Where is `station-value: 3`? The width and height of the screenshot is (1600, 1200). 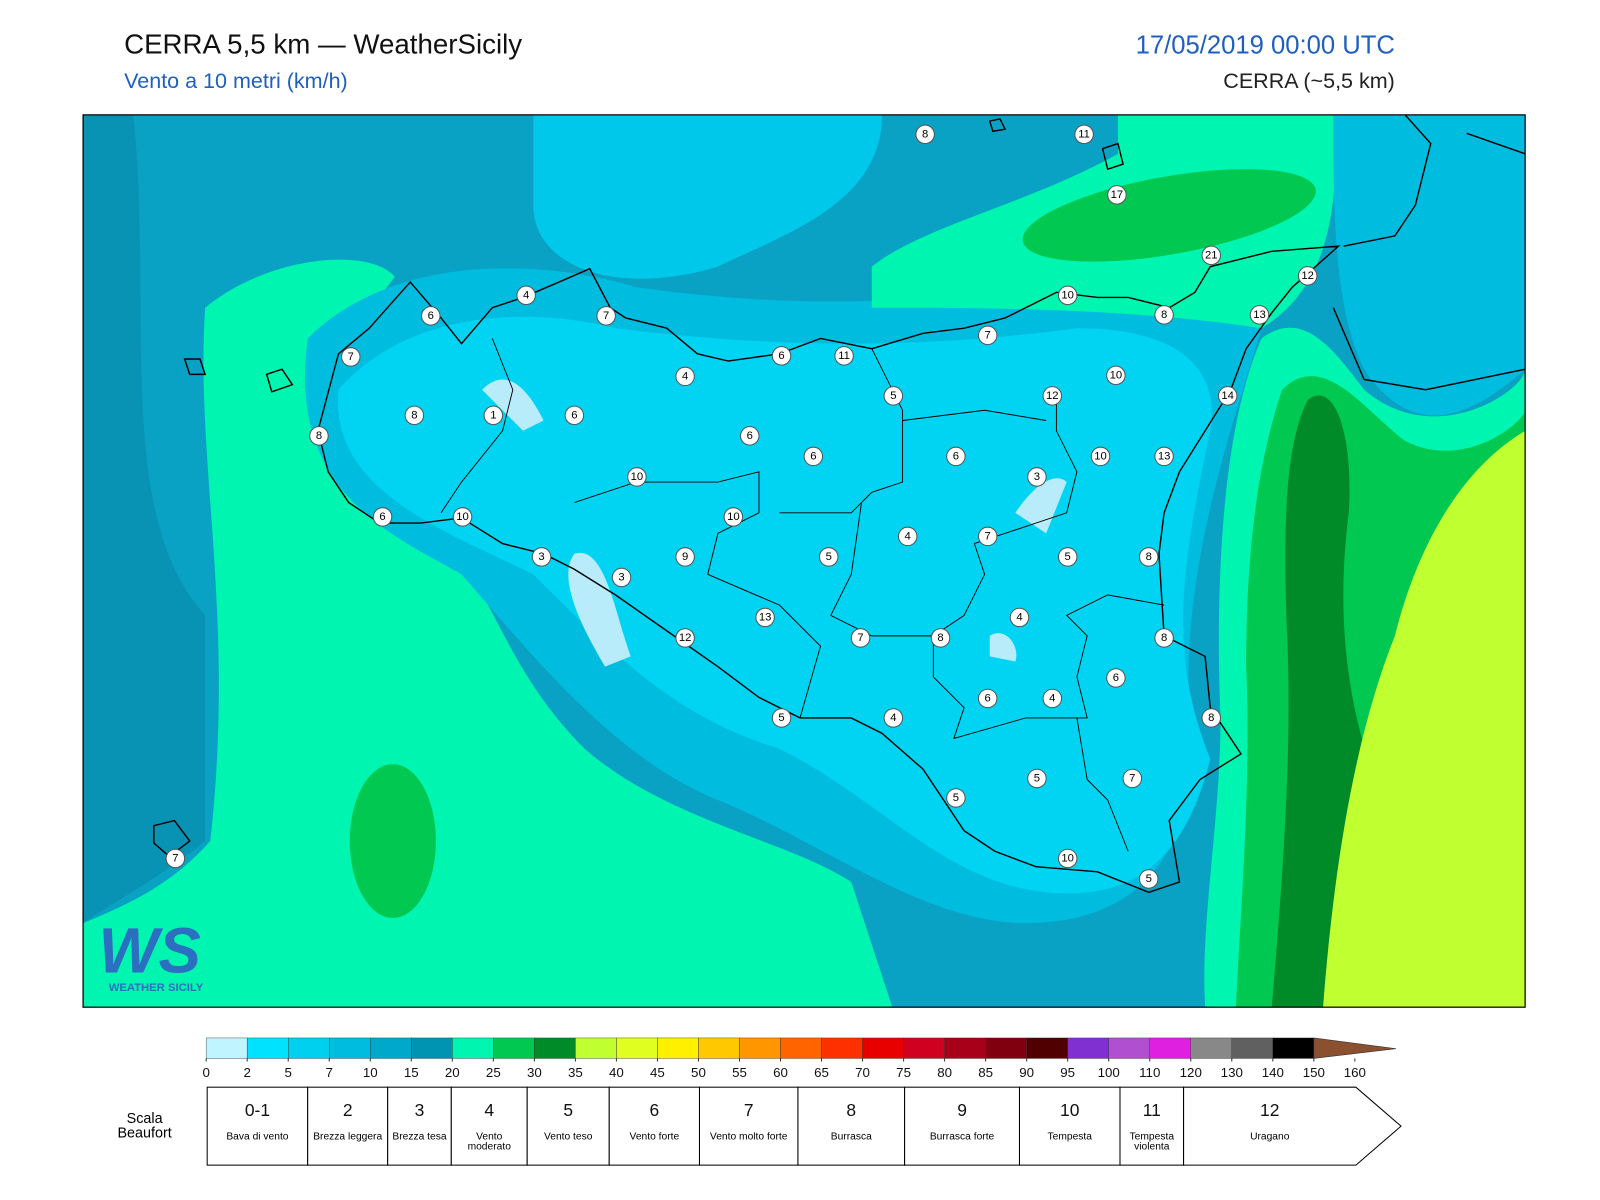 station-value: 3 is located at coordinates (621, 577).